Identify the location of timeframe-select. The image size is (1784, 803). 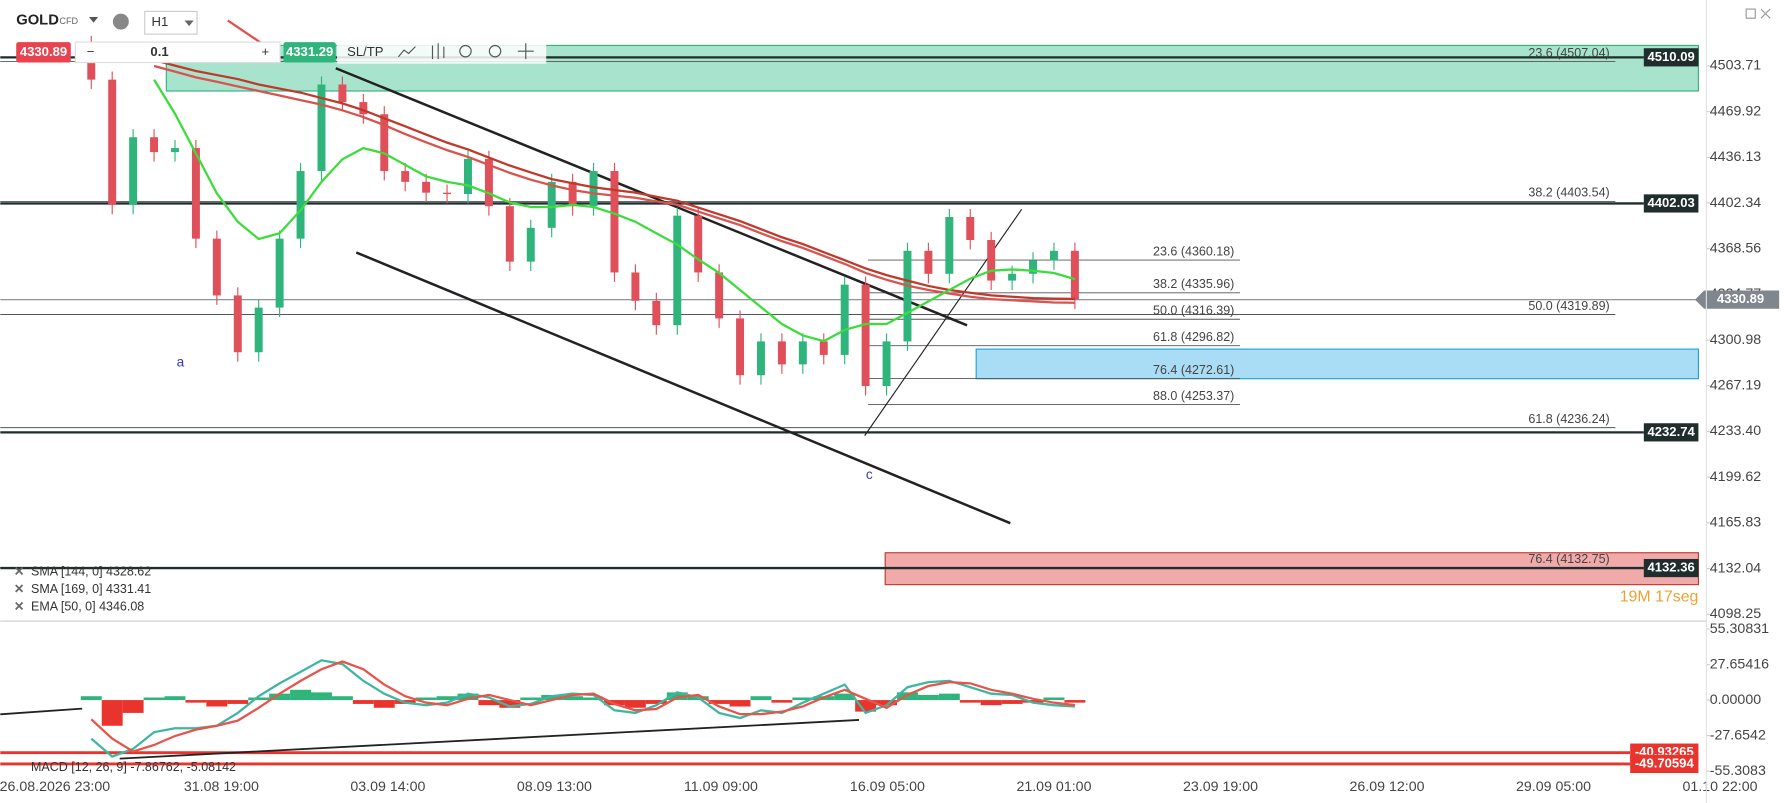
(171, 22).